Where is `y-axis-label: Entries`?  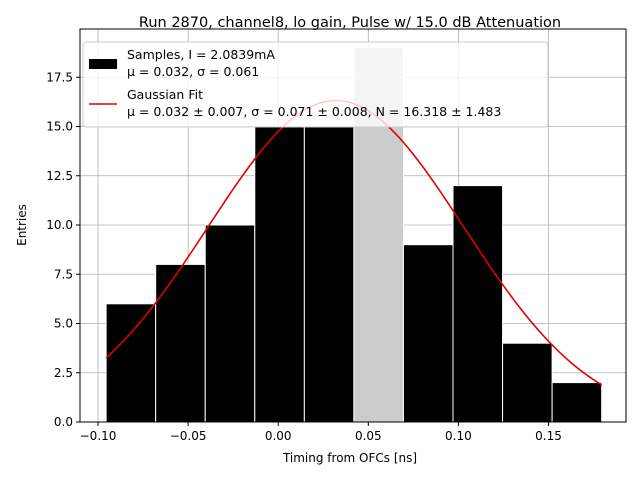
y-axis-label: Entries is located at coordinates (22, 225).